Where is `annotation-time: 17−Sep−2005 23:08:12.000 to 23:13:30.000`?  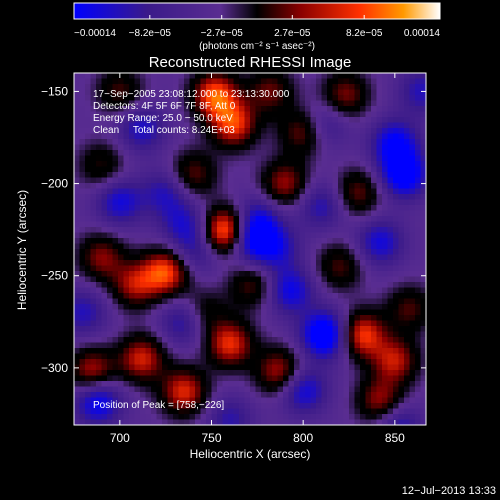 annotation-time: 17−Sep−2005 23:08:12.000 to 23:13:30.000 is located at coordinates (191, 94).